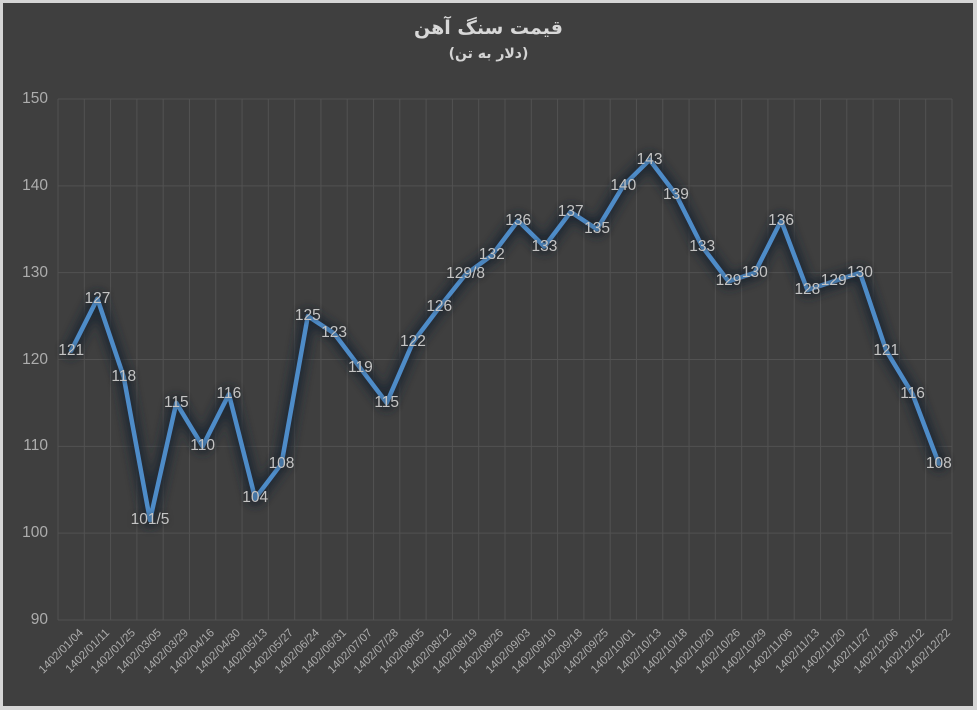 This screenshot has width=977, height=710. What do you see at coordinates (334, 333) in the screenshot?
I see `data-label: 123` at bounding box center [334, 333].